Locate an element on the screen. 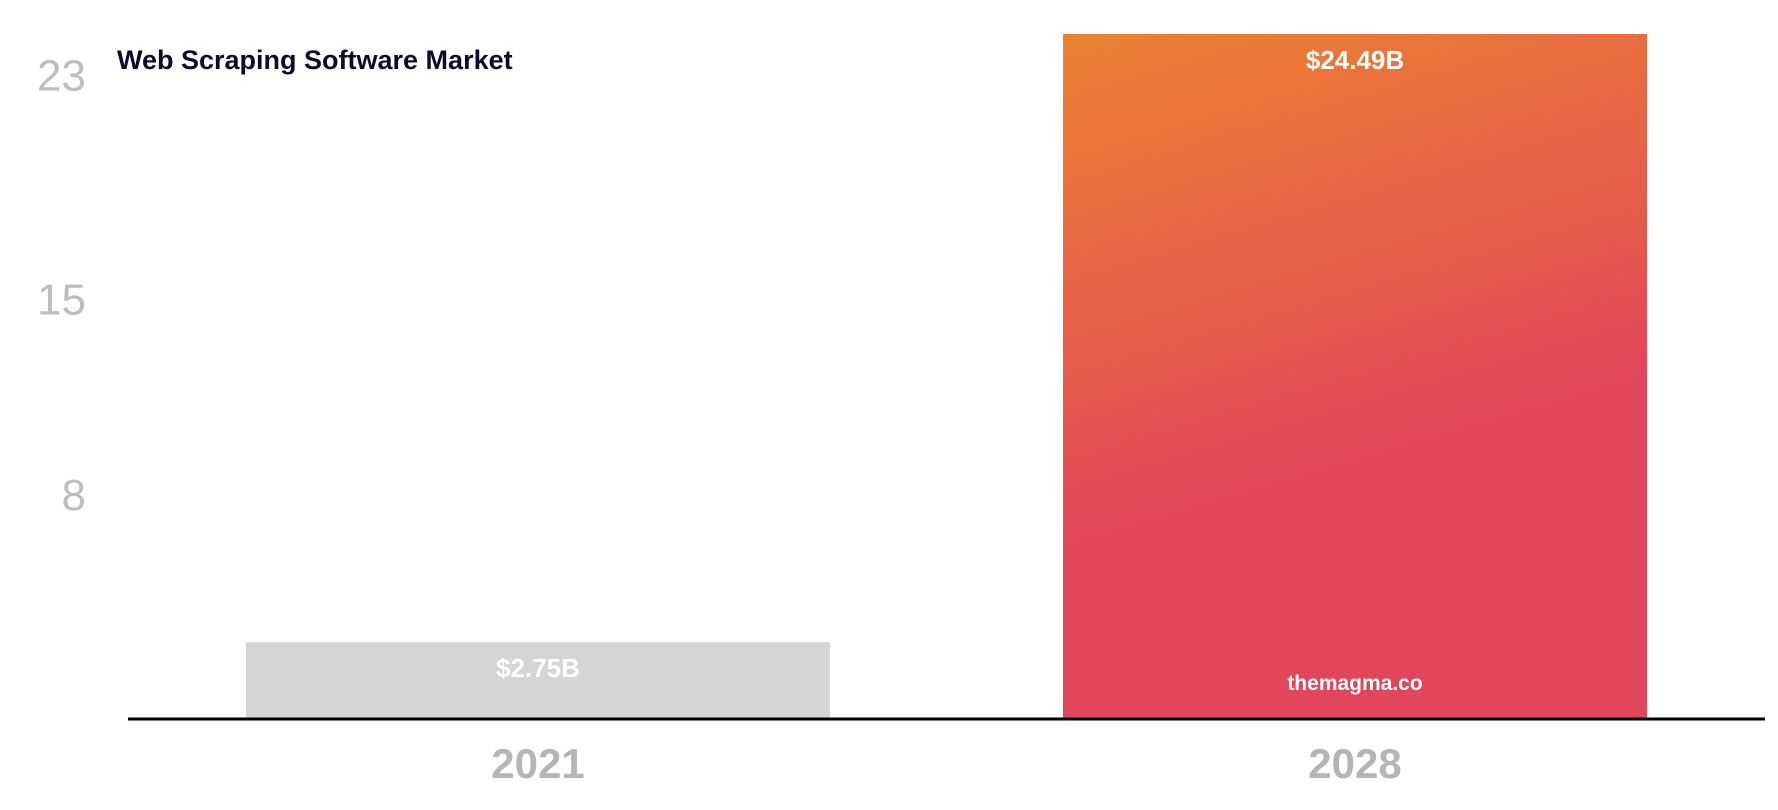 The image size is (1778, 810). data-label-2028: $24.49B is located at coordinates (1355, 60).